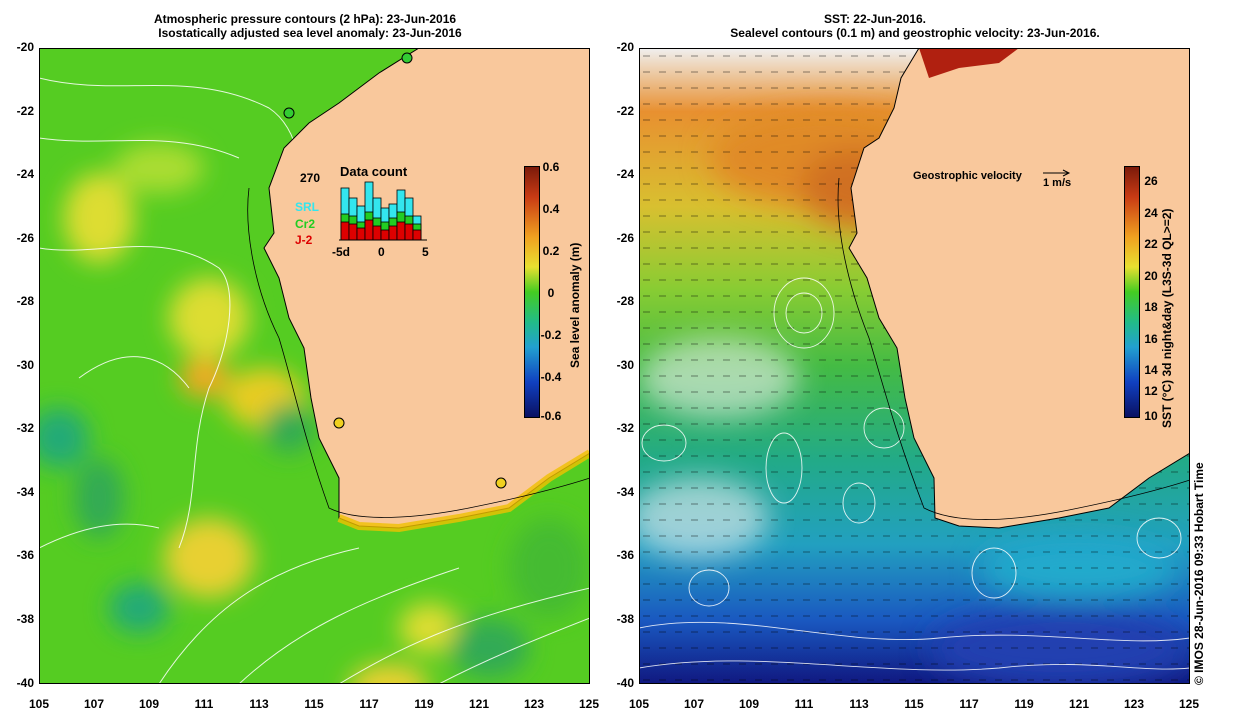 The width and height of the screenshot is (1250, 720). I want to click on right-ytick-0: -20, so click(625, 47).